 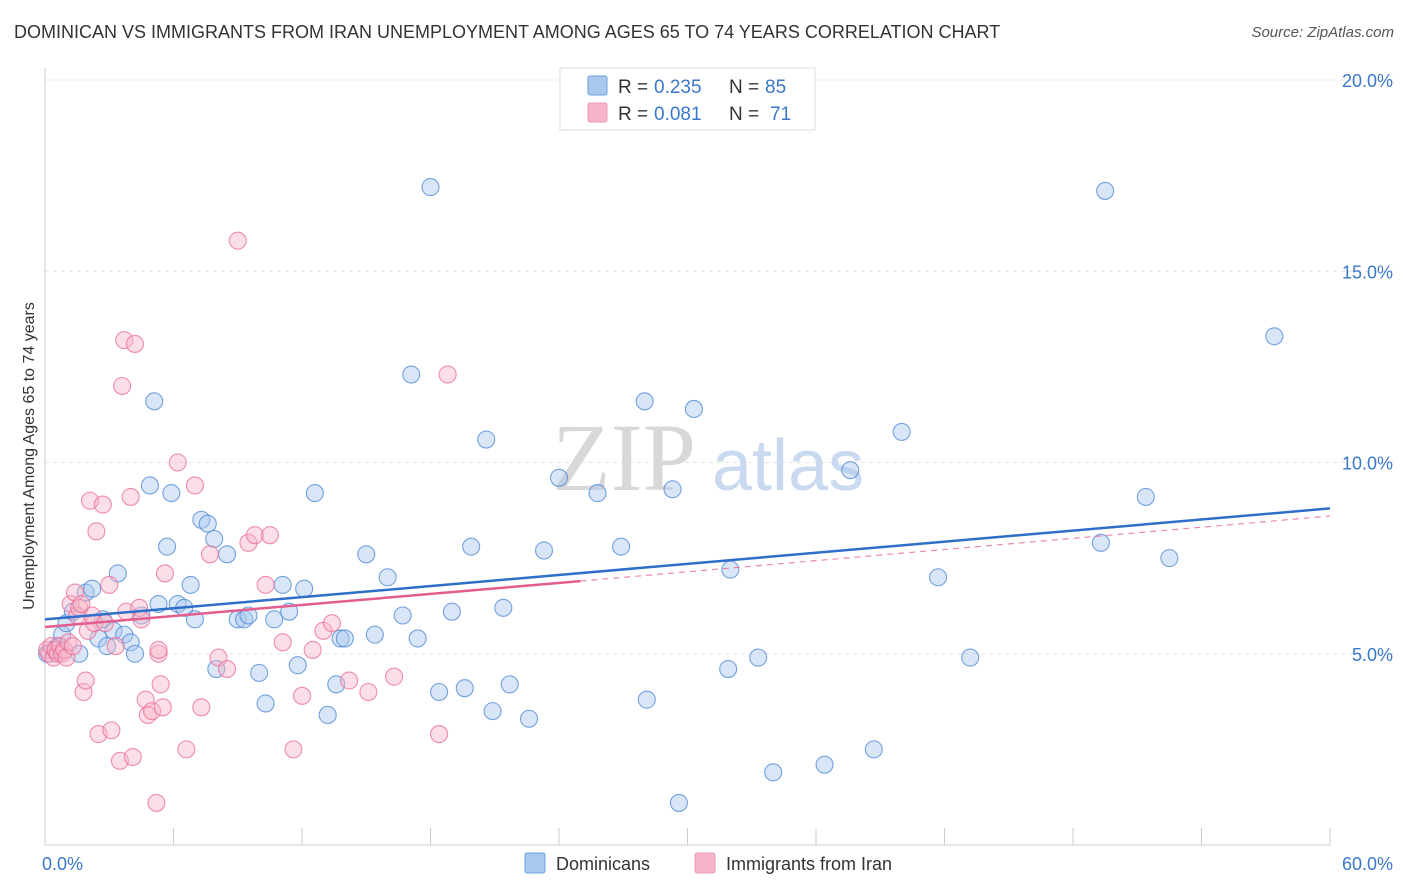 I want to click on y-tick-label: 20.0%, so click(x=1367, y=81).